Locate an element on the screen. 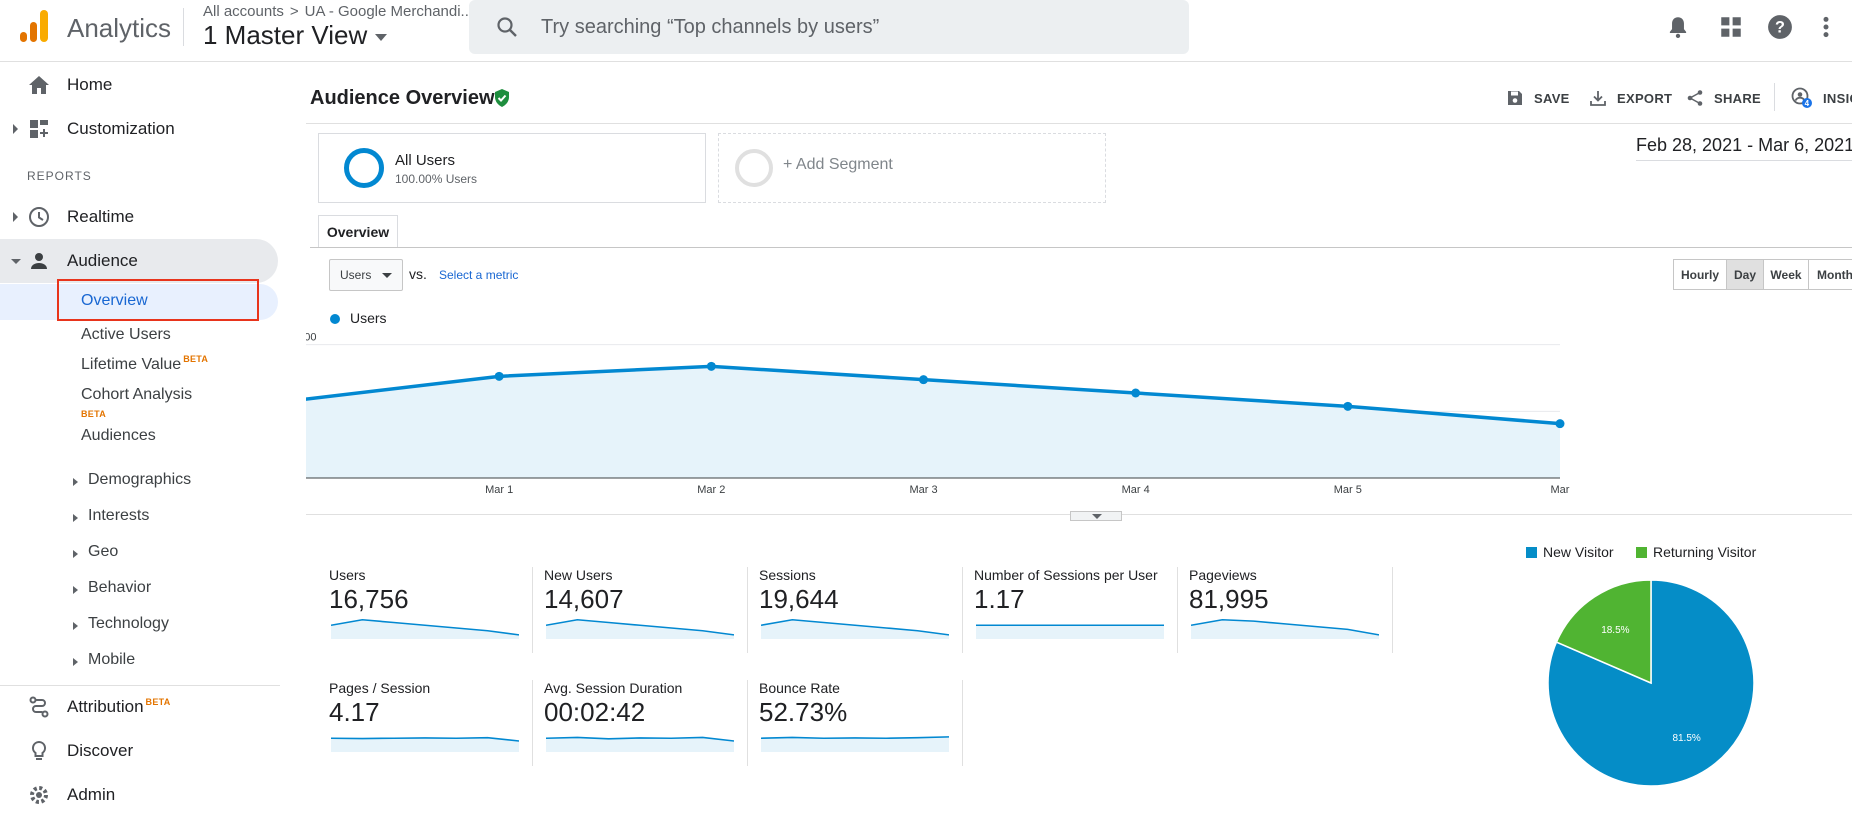 The height and width of the screenshot is (817, 1852). analytics-logo-icon is located at coordinates (34, 26).